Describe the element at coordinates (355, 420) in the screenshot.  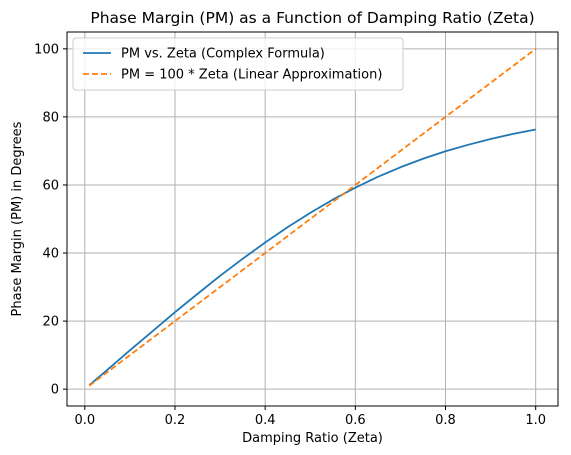
I see `x-tick-label: 0.6` at that location.